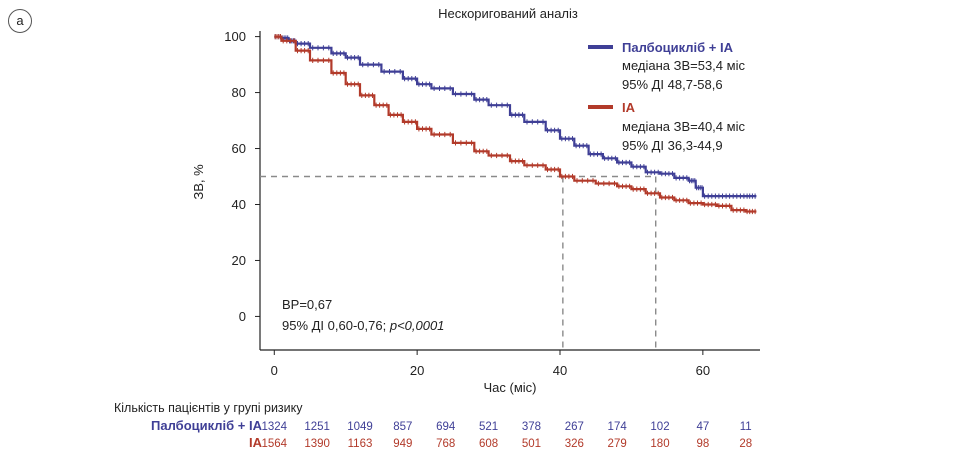  I want to click on x-tick-label: 60, so click(703, 370).